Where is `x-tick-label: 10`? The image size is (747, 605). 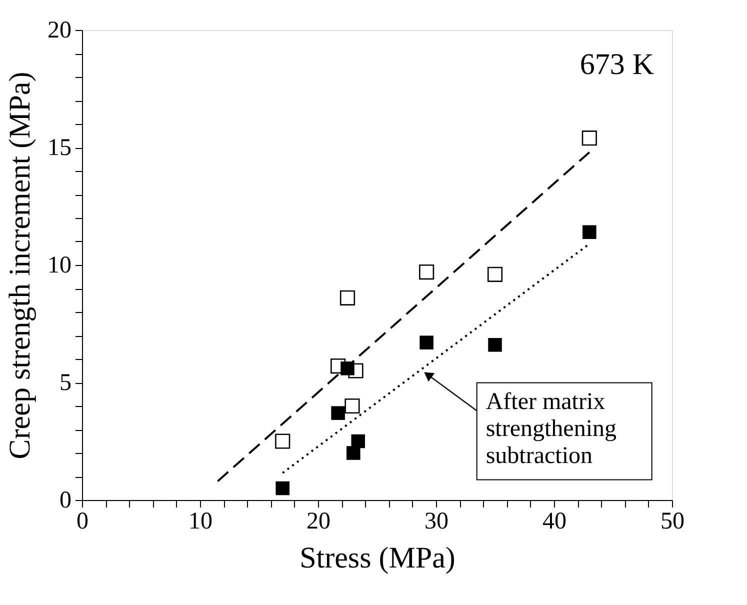
x-tick-label: 10 is located at coordinates (200, 521).